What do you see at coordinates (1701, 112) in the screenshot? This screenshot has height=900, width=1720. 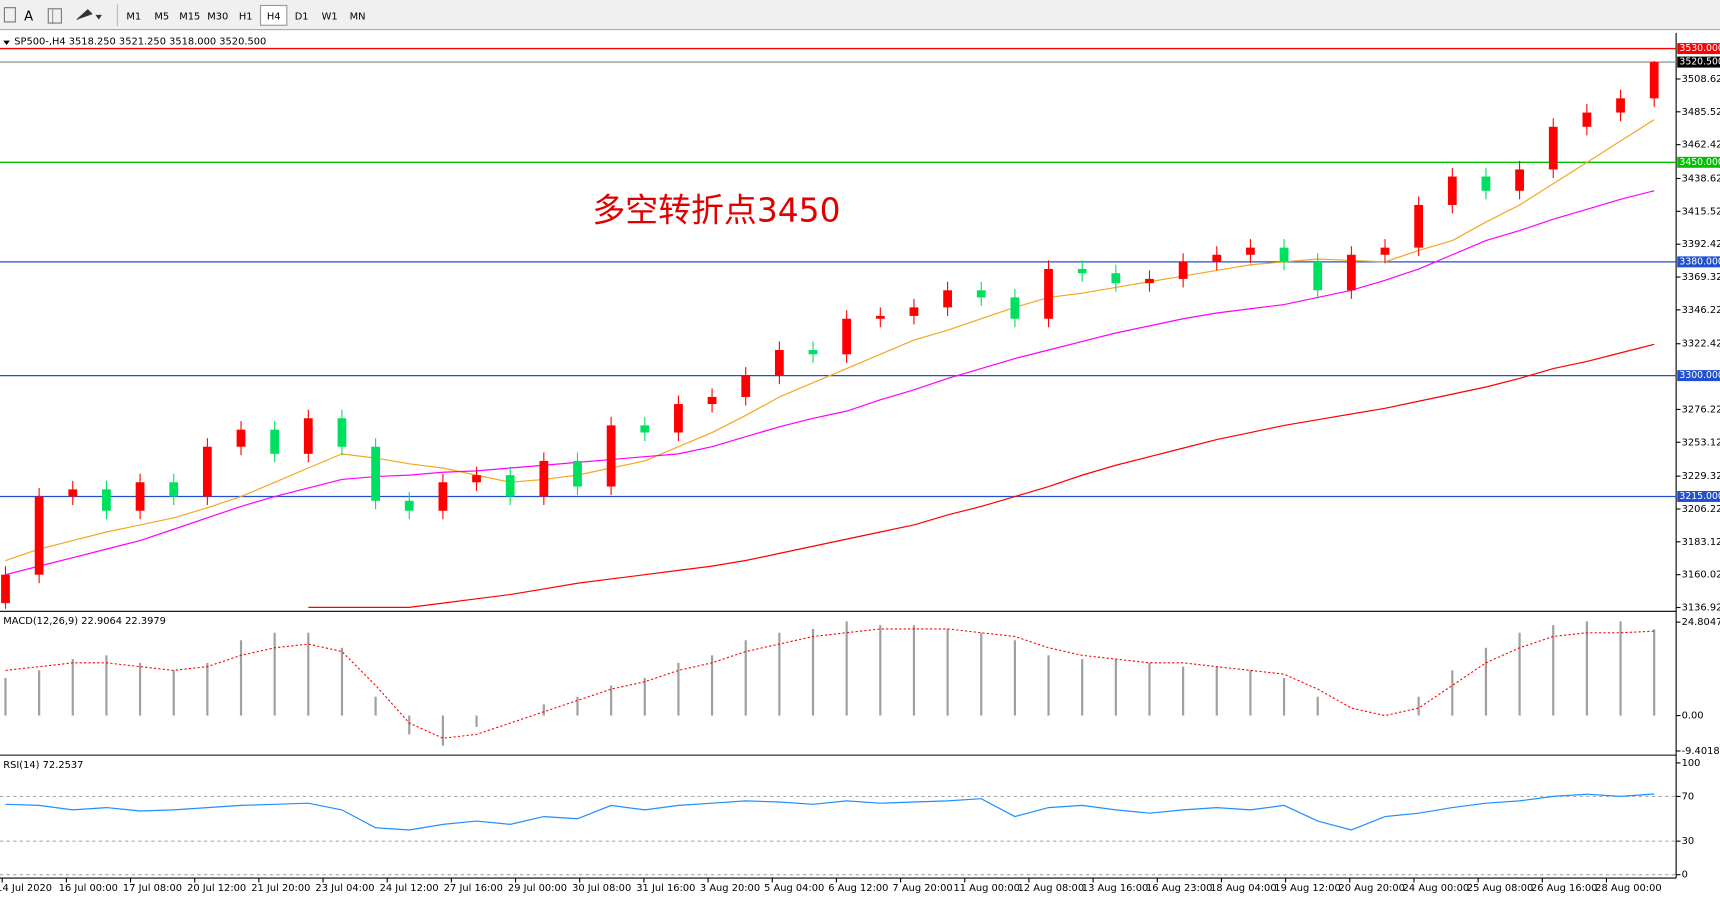 I see `y-tick-label: 3485.520` at bounding box center [1701, 112].